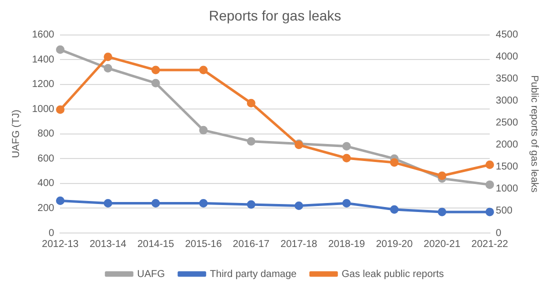 The height and width of the screenshot is (289, 550). What do you see at coordinates (442, 244) in the screenshot?
I see `x-tick-label: 2020-21` at bounding box center [442, 244].